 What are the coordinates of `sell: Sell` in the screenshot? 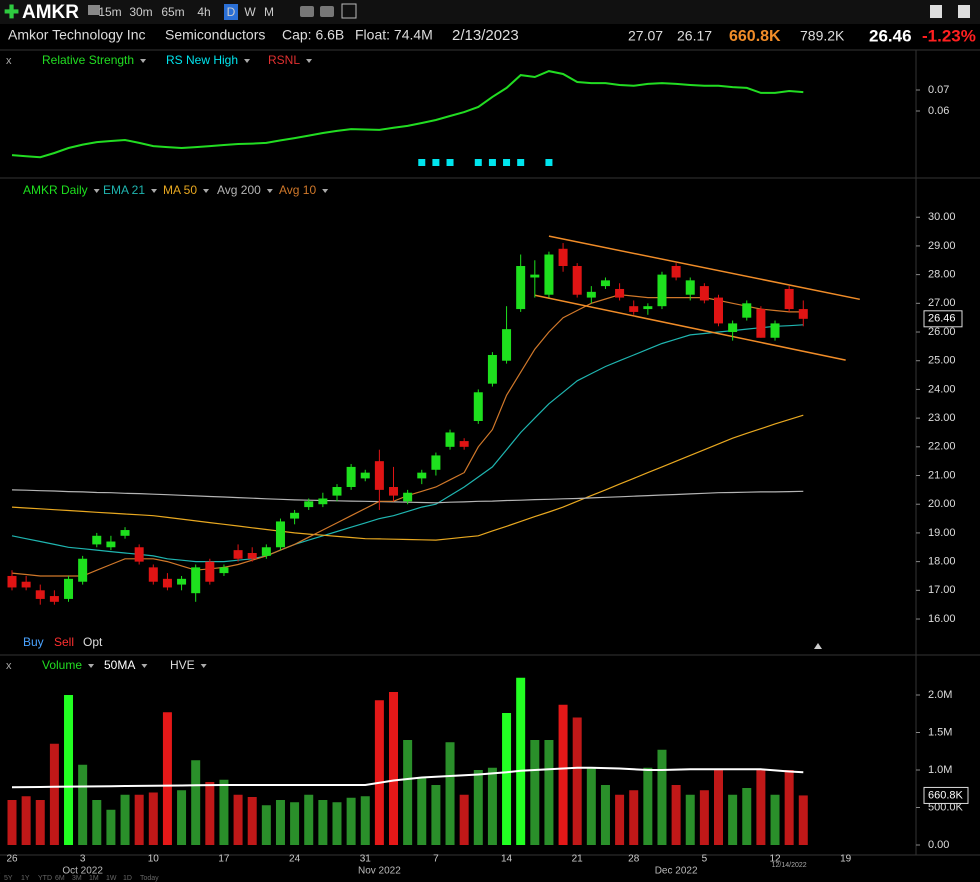 It's located at (64, 642).